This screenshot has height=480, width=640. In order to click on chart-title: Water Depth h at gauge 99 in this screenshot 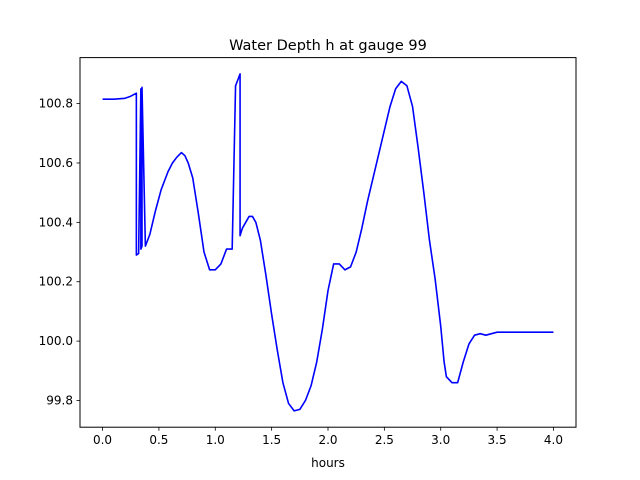, I will do `click(328, 46)`.